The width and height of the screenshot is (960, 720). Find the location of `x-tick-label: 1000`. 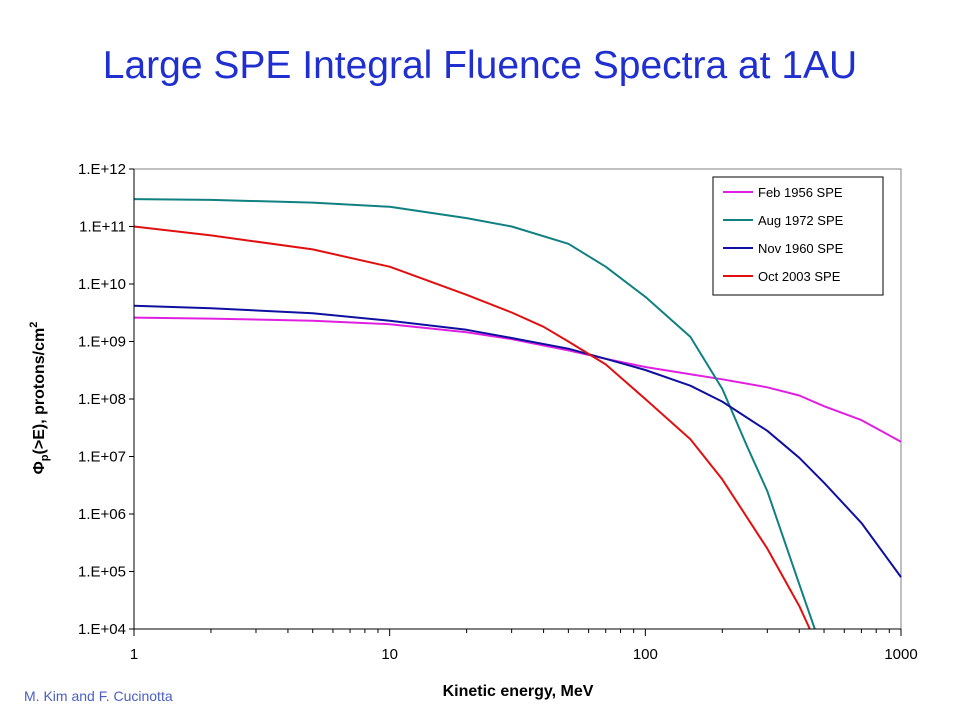

x-tick-label: 1000 is located at coordinates (900, 654).